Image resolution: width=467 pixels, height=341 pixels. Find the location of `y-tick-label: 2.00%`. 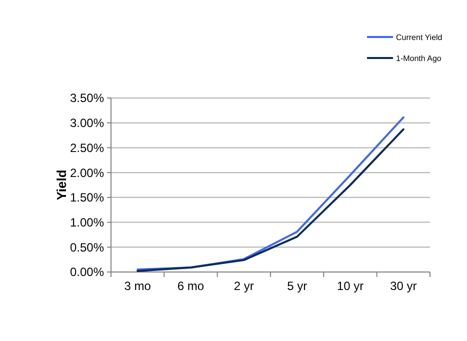

y-tick-label: 2.00% is located at coordinates (87, 173).